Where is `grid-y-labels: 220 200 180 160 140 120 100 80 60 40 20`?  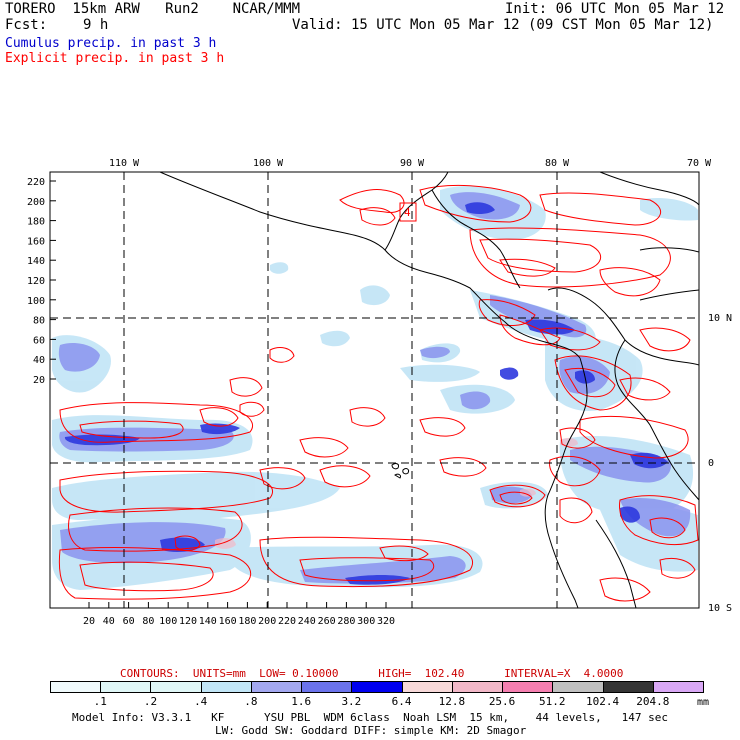 grid-y-labels: 220 200 180 160 140 120 100 80 60 40 20 is located at coordinates (36, 281).